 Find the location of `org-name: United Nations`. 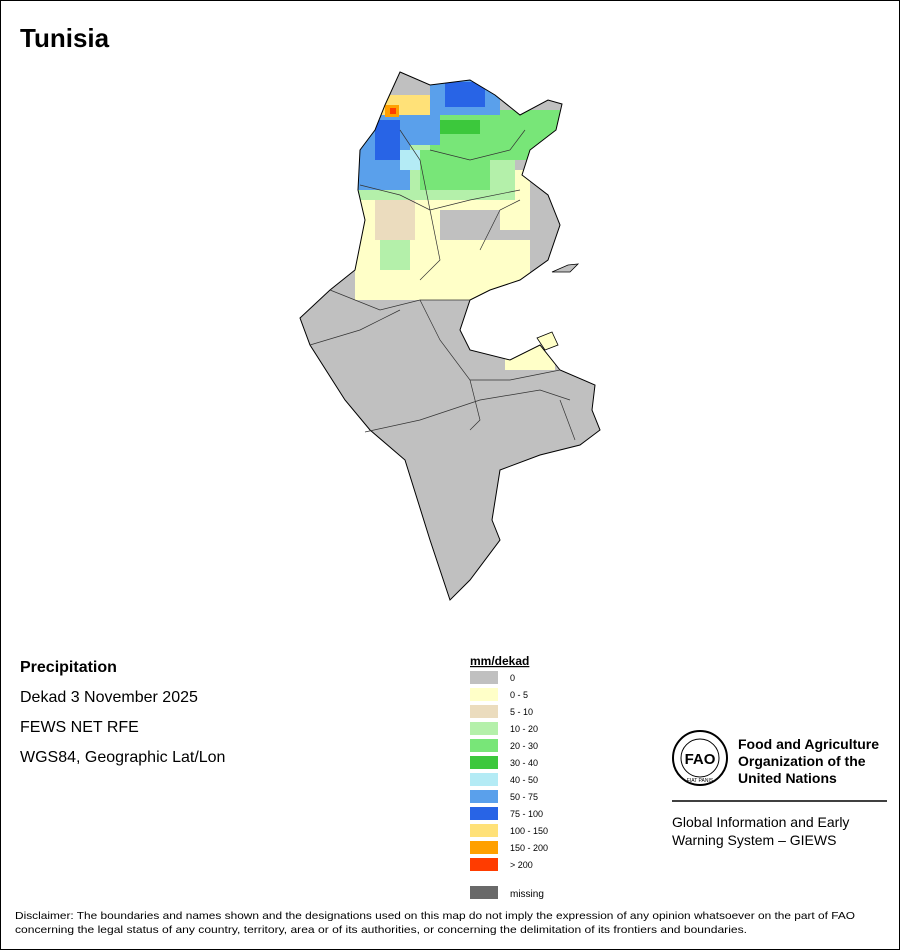

org-name: United Nations is located at coordinates (787, 778).